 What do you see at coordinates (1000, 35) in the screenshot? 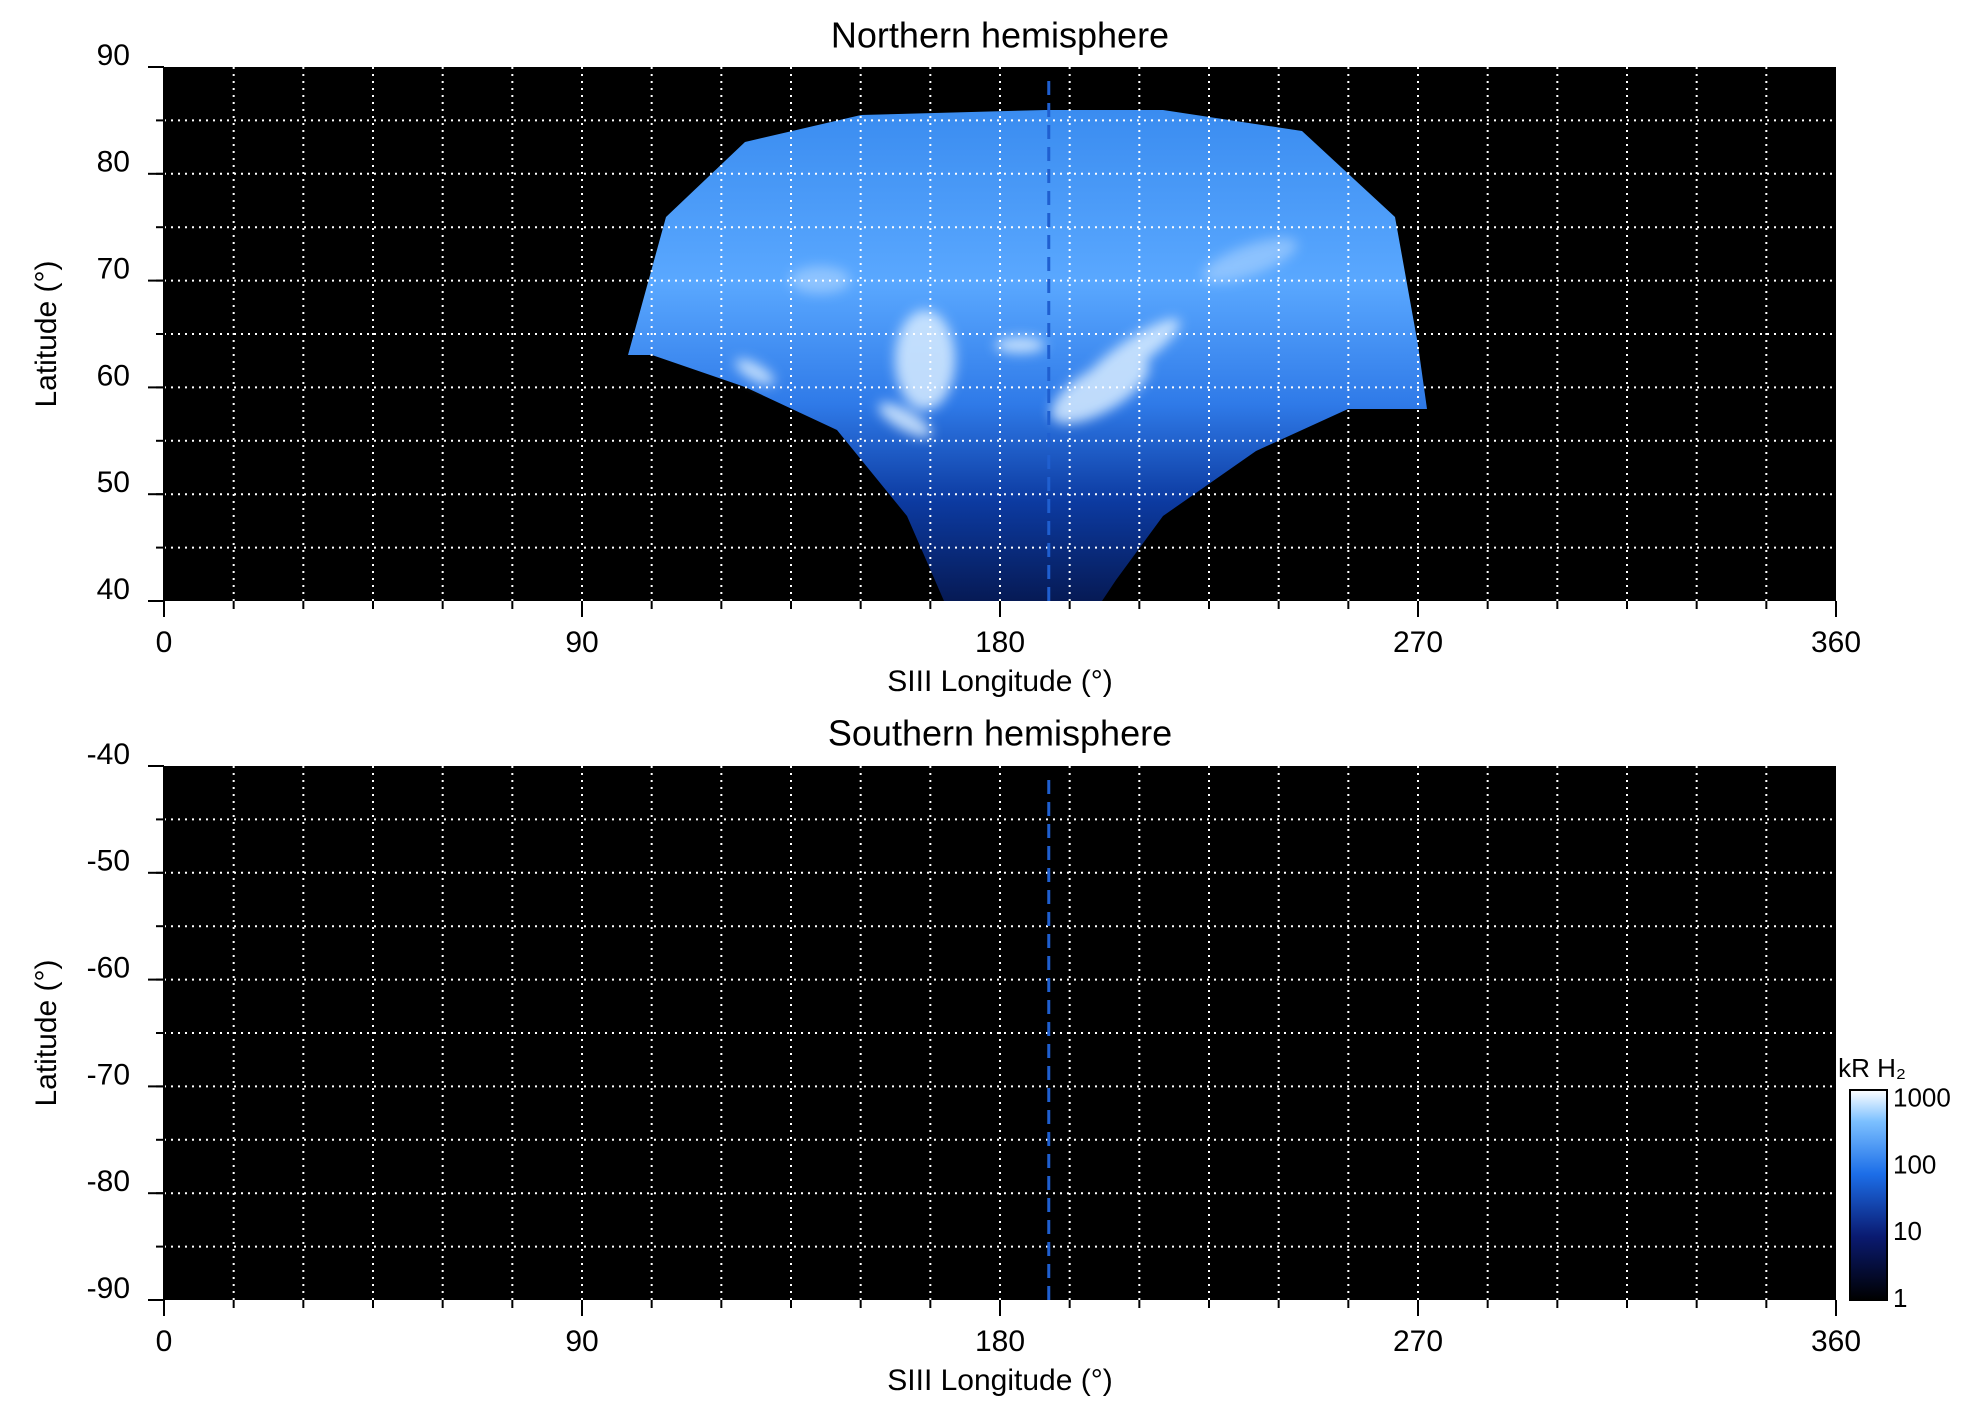
I see `chart-title: Northern hemisphere` at bounding box center [1000, 35].